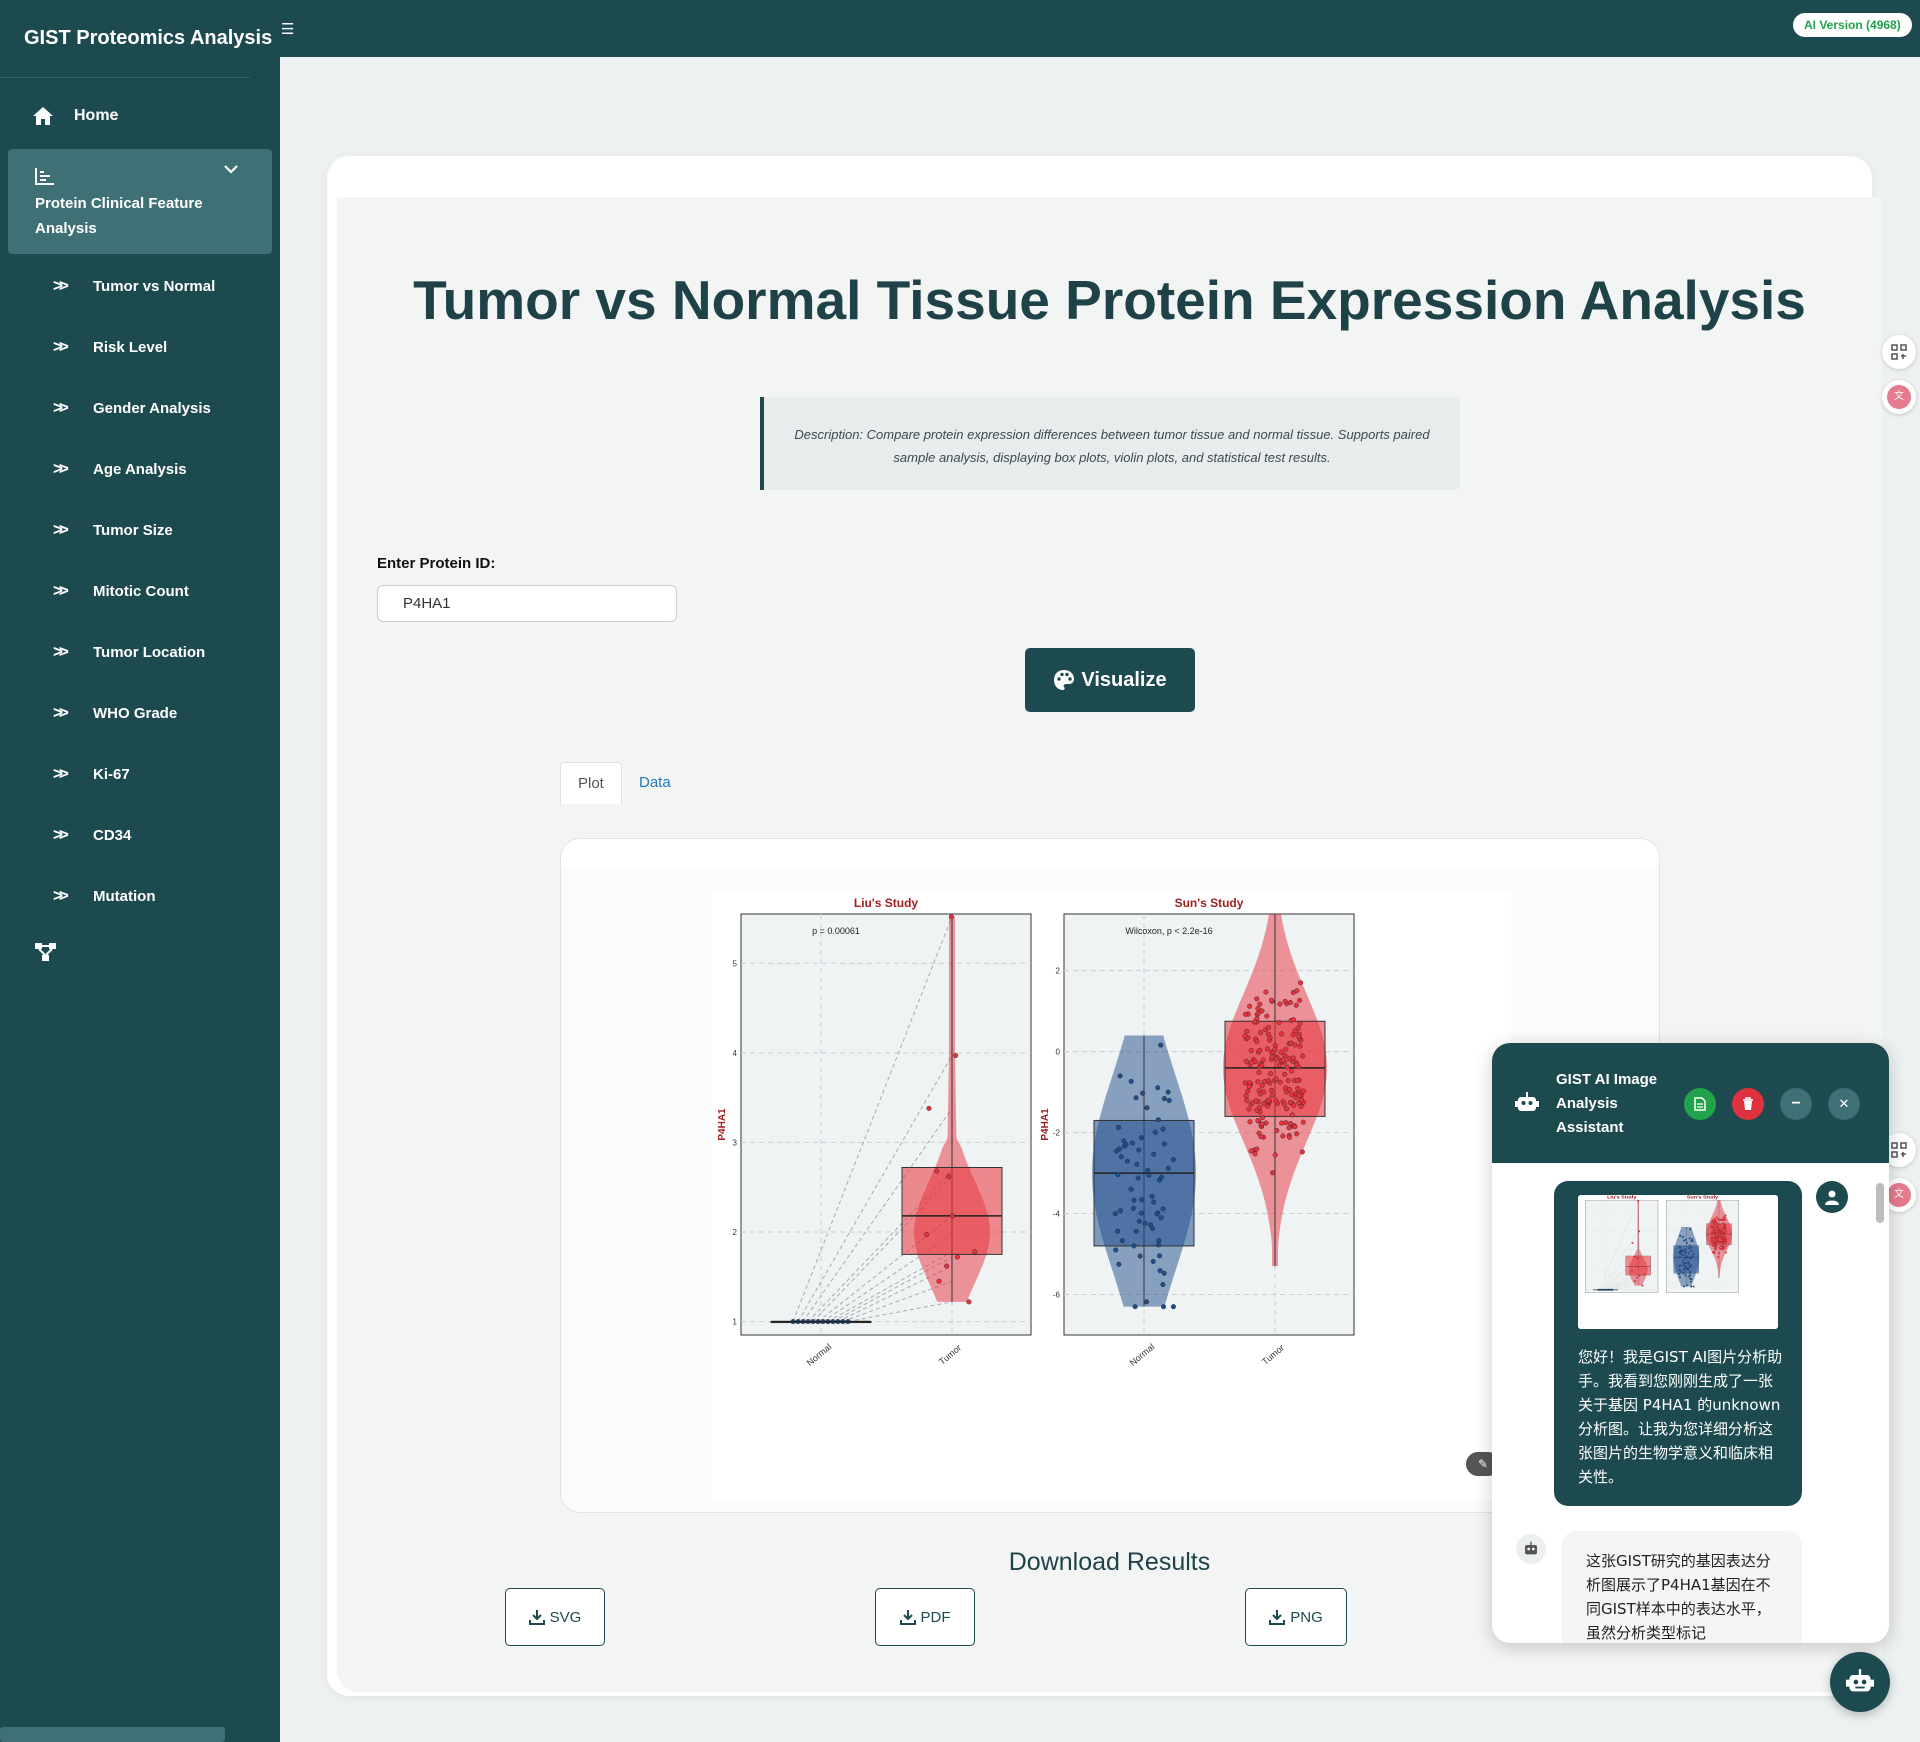 Image resolution: width=1920 pixels, height=1742 pixels. Describe the element at coordinates (1899, 352) in the screenshot. I see `qr-code-icon` at that location.